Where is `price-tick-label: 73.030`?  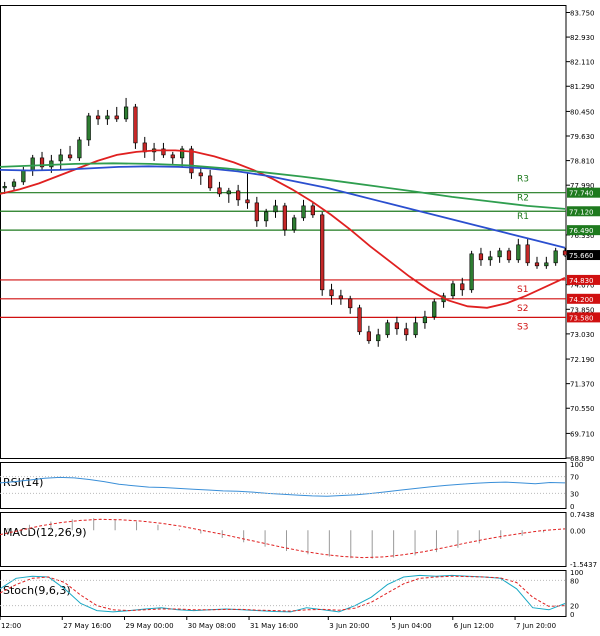 price-tick-label: 73.030 is located at coordinates (582, 335).